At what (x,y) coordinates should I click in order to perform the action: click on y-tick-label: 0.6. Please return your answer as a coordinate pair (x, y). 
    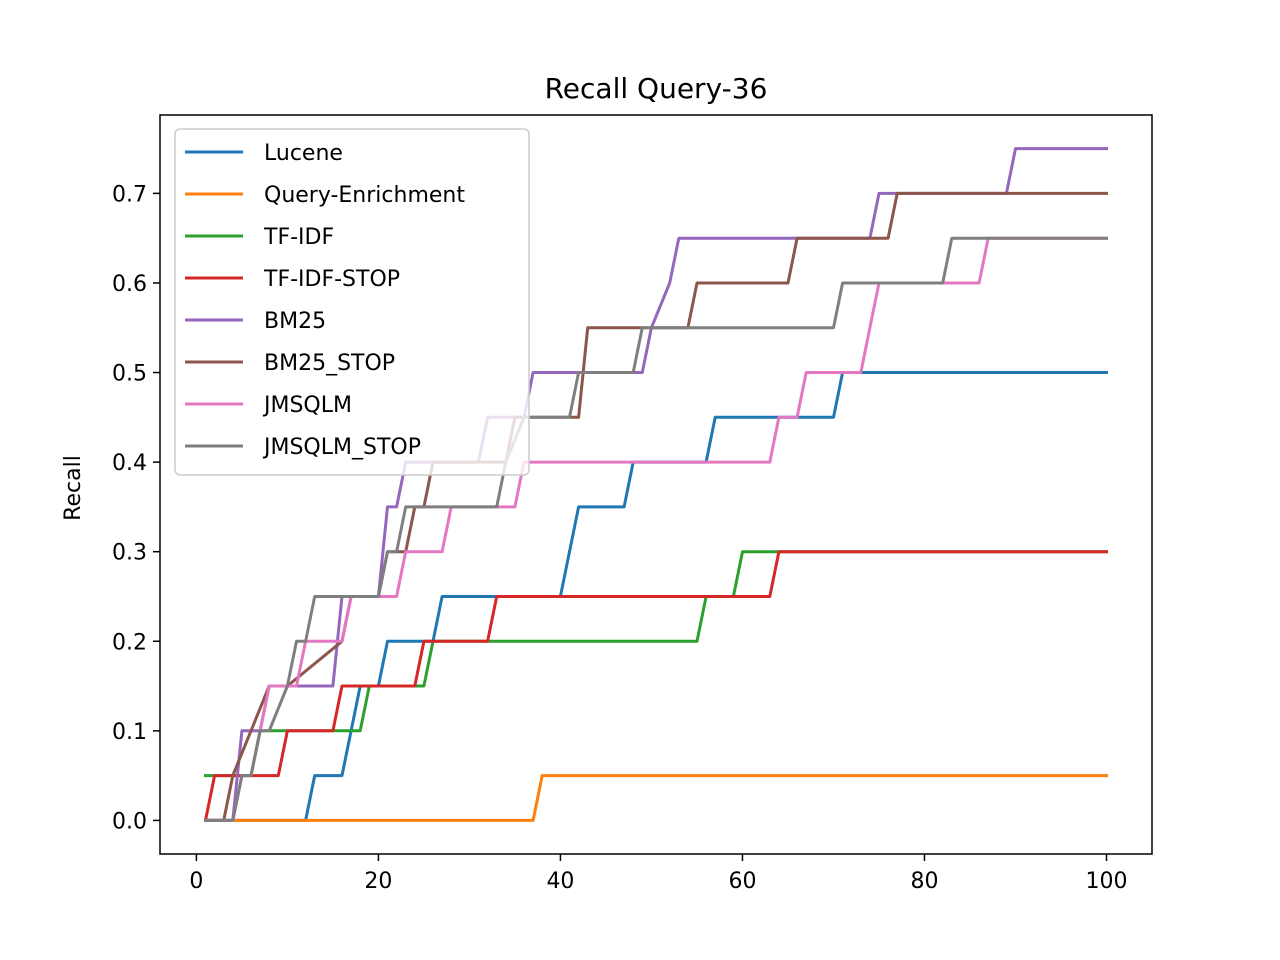
    Looking at the image, I should click on (129, 284).